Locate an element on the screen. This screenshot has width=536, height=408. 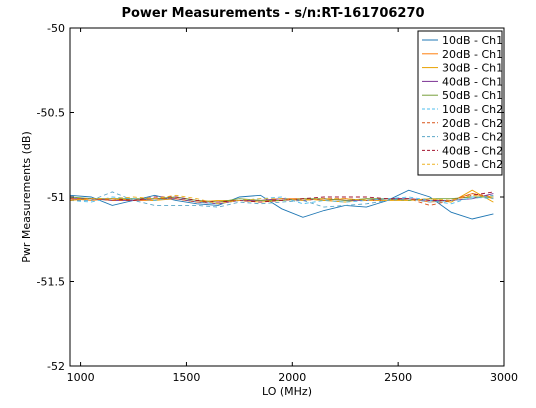
series-layer is located at coordinates (281, 204).